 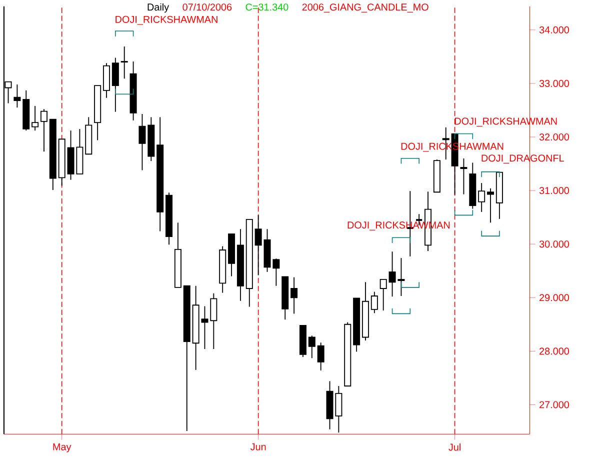 What do you see at coordinates (554, 244) in the screenshot?
I see `y-tick-label: 30.000` at bounding box center [554, 244].